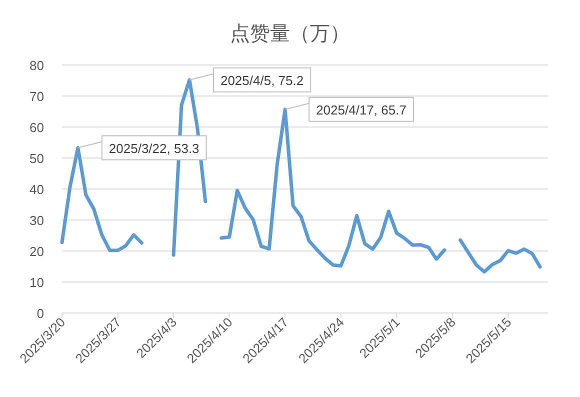  I want to click on y-tick-label: 20, so click(37, 251).